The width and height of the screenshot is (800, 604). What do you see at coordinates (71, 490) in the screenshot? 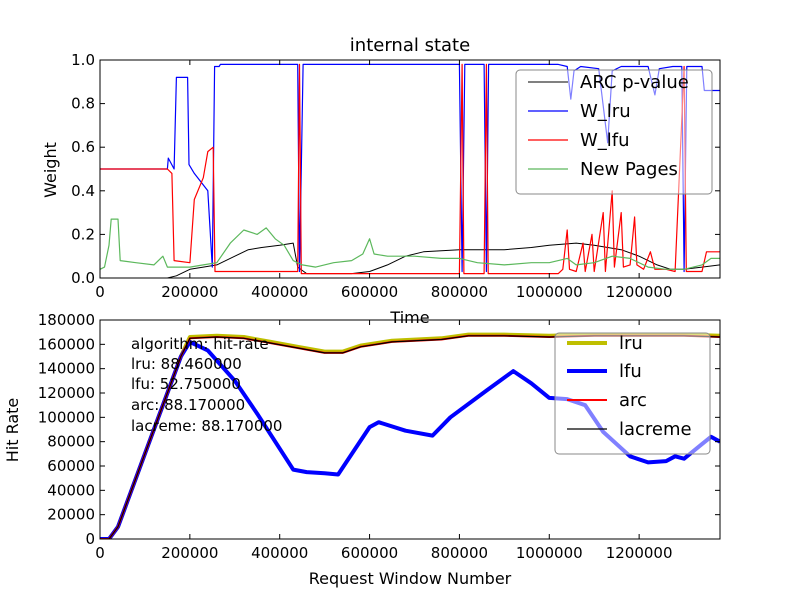
I see `y-tick-label: 40000` at bounding box center [71, 490].